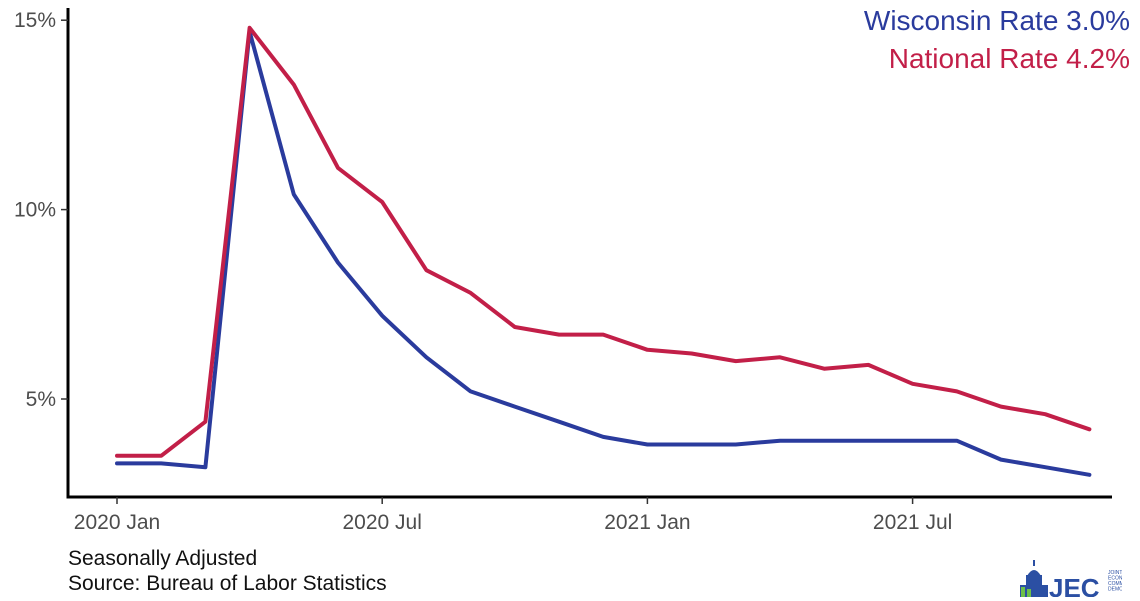  Describe the element at coordinates (1115, 579) in the screenshot. I see `logo-small-text-line: ECONOMIC` at that location.